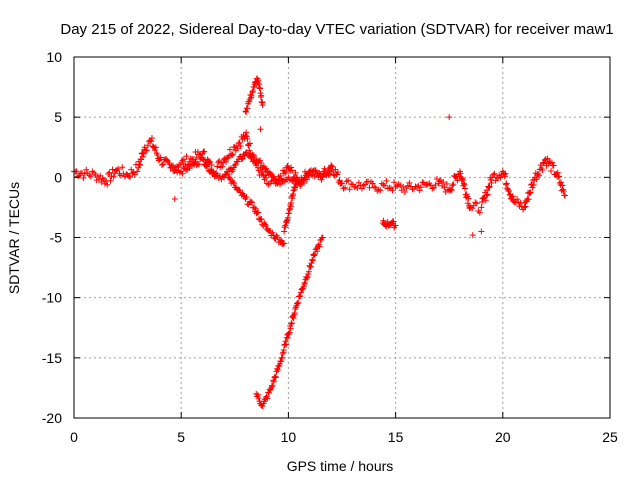 The width and height of the screenshot is (640, 480). Describe the element at coordinates (54, 57) in the screenshot. I see `y-tick-label: 10` at that location.